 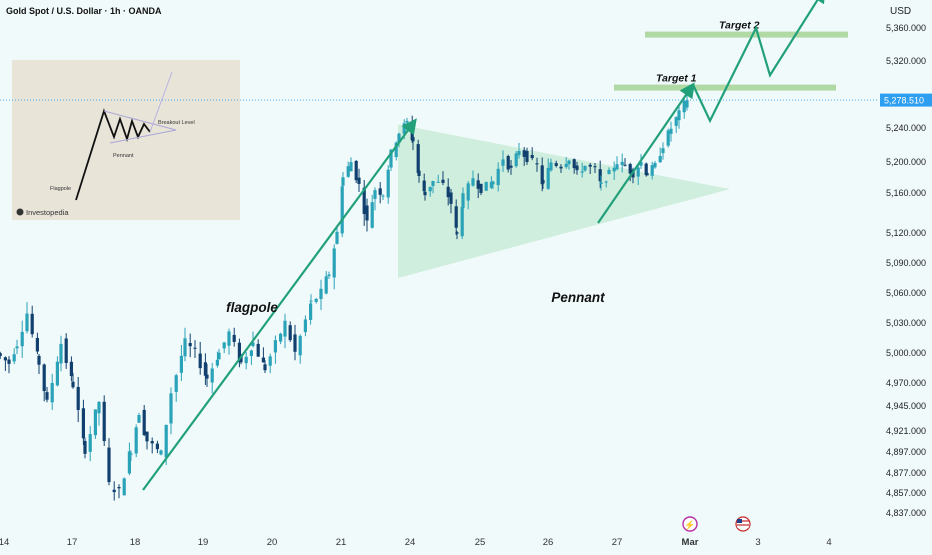 What do you see at coordinates (72, 542) in the screenshot?
I see `x-tick-label: 17` at bounding box center [72, 542].